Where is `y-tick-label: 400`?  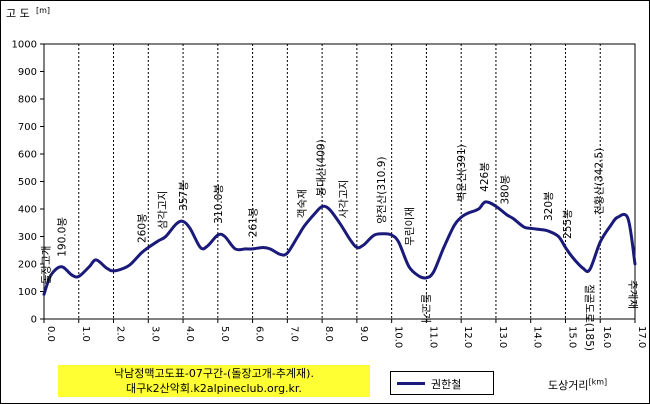
y-tick-label: 400 is located at coordinates (27, 210).